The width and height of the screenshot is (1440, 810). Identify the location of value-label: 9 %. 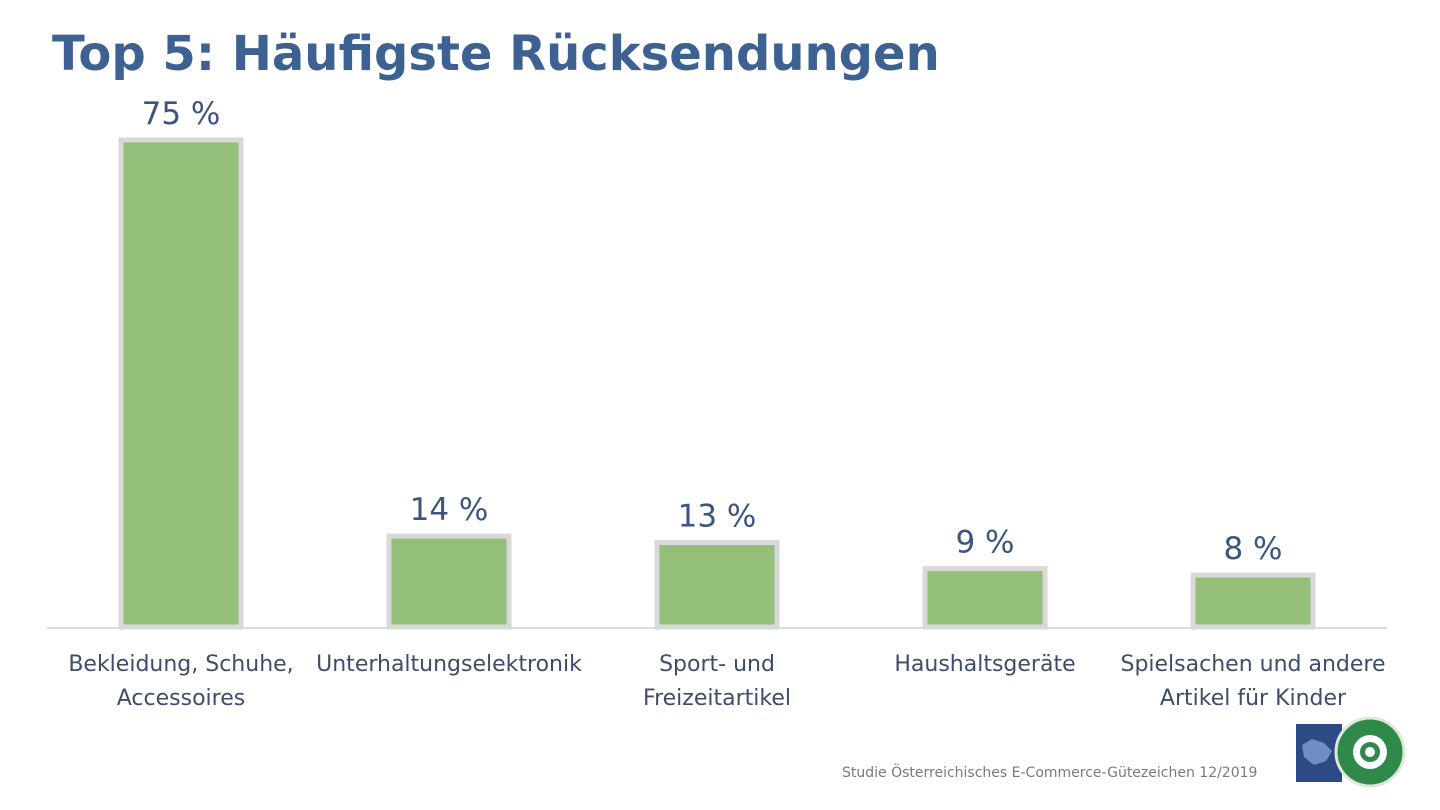
(984, 543).